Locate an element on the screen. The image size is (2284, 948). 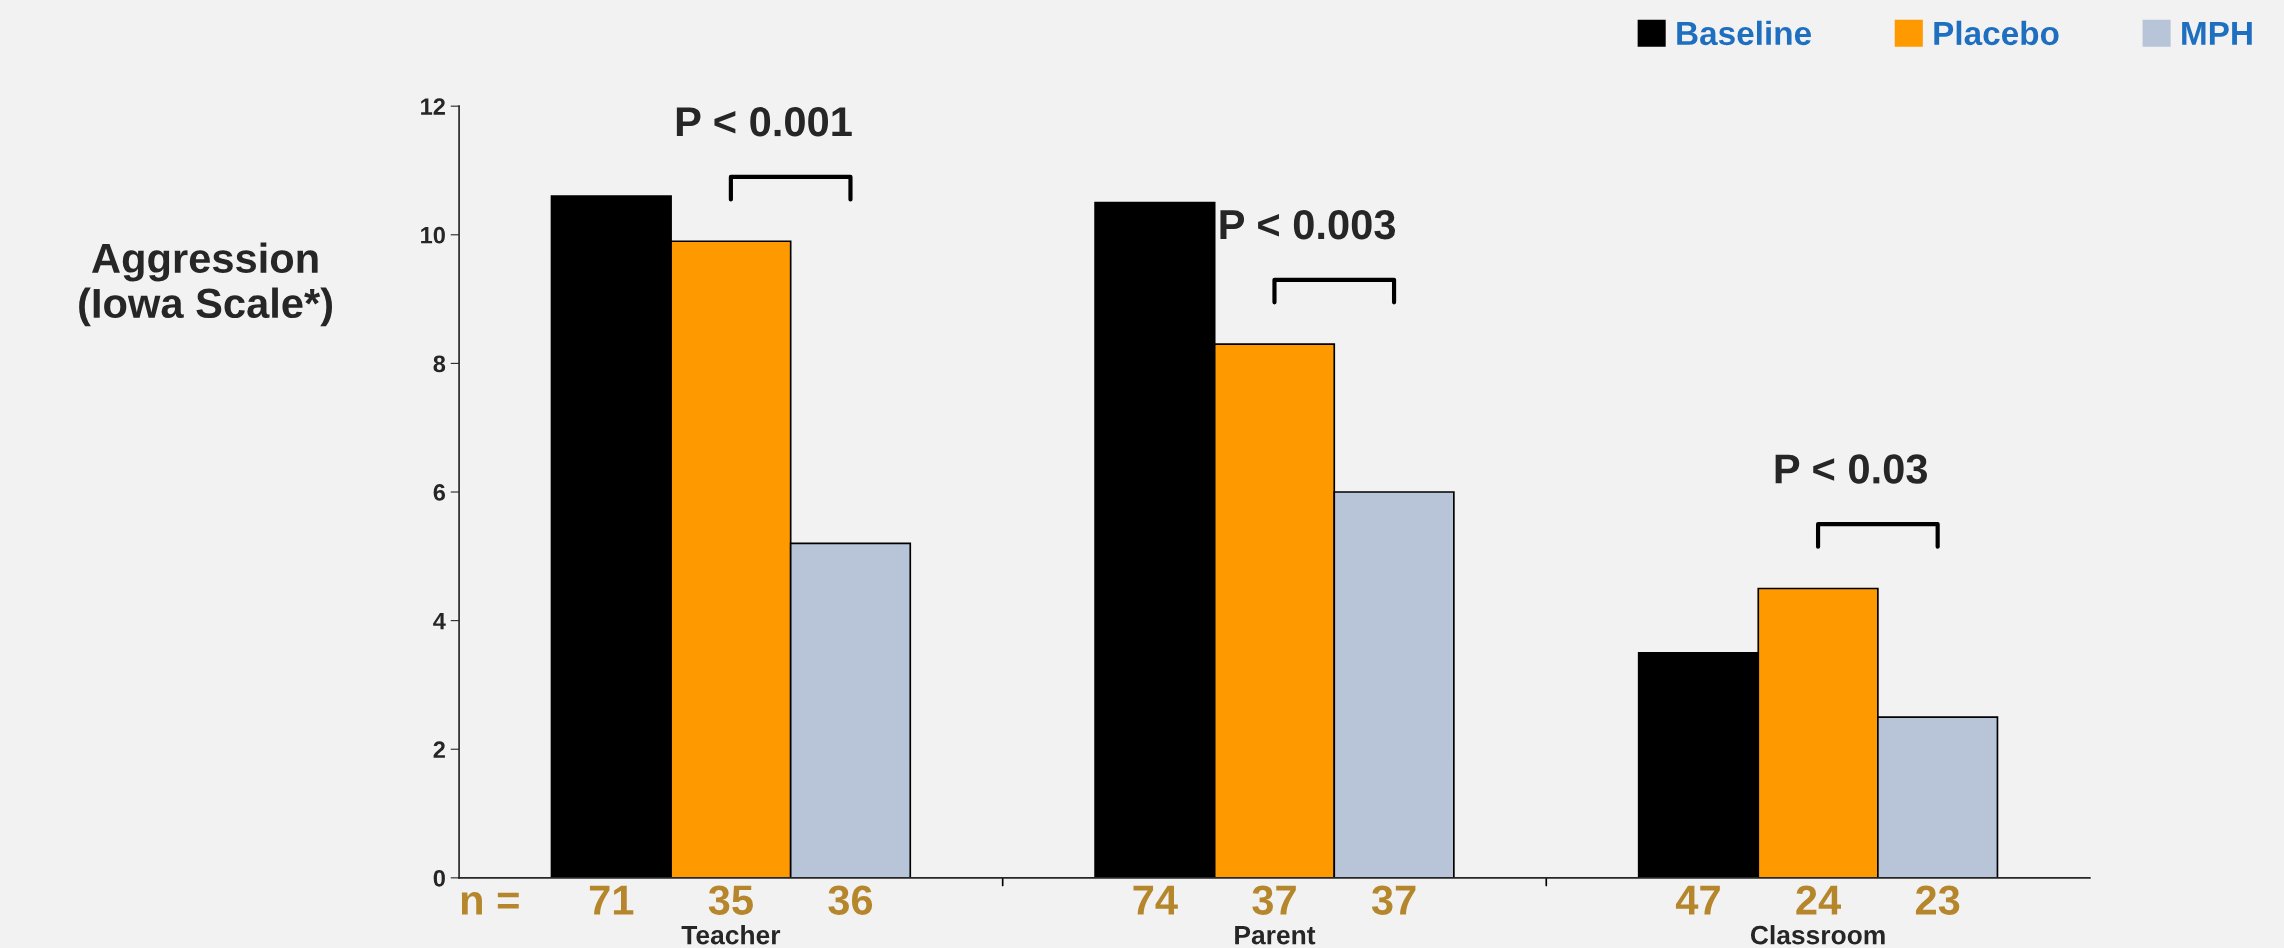
legend-label: MPH is located at coordinates (2217, 33).